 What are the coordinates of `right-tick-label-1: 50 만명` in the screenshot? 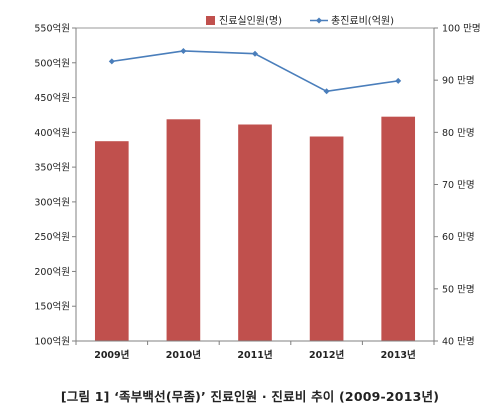 It's located at (458, 289).